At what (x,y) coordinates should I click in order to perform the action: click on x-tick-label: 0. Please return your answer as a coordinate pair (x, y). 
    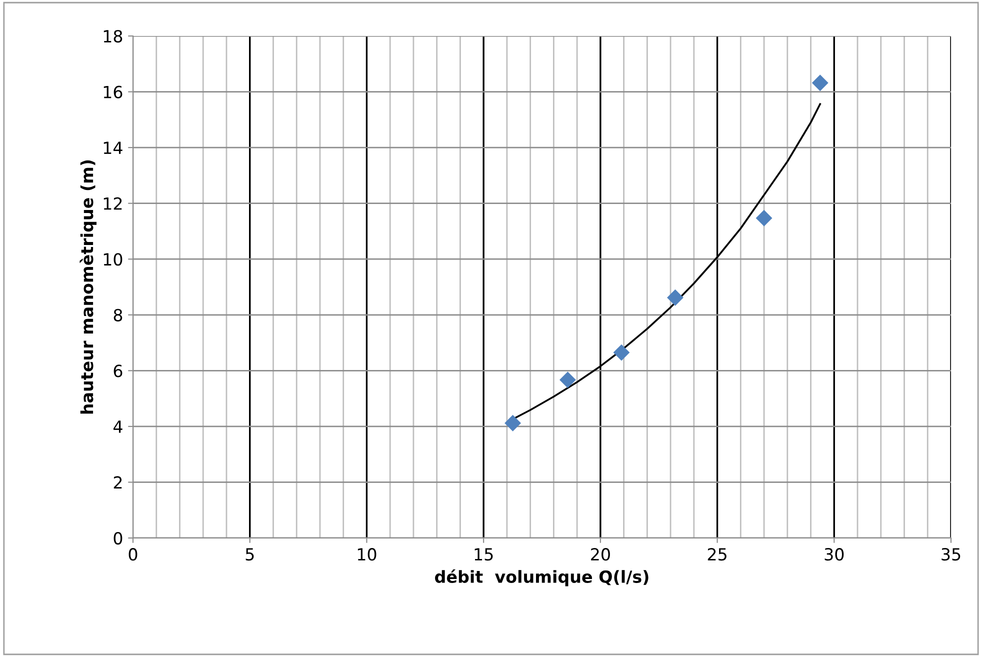
    Looking at the image, I should click on (133, 554).